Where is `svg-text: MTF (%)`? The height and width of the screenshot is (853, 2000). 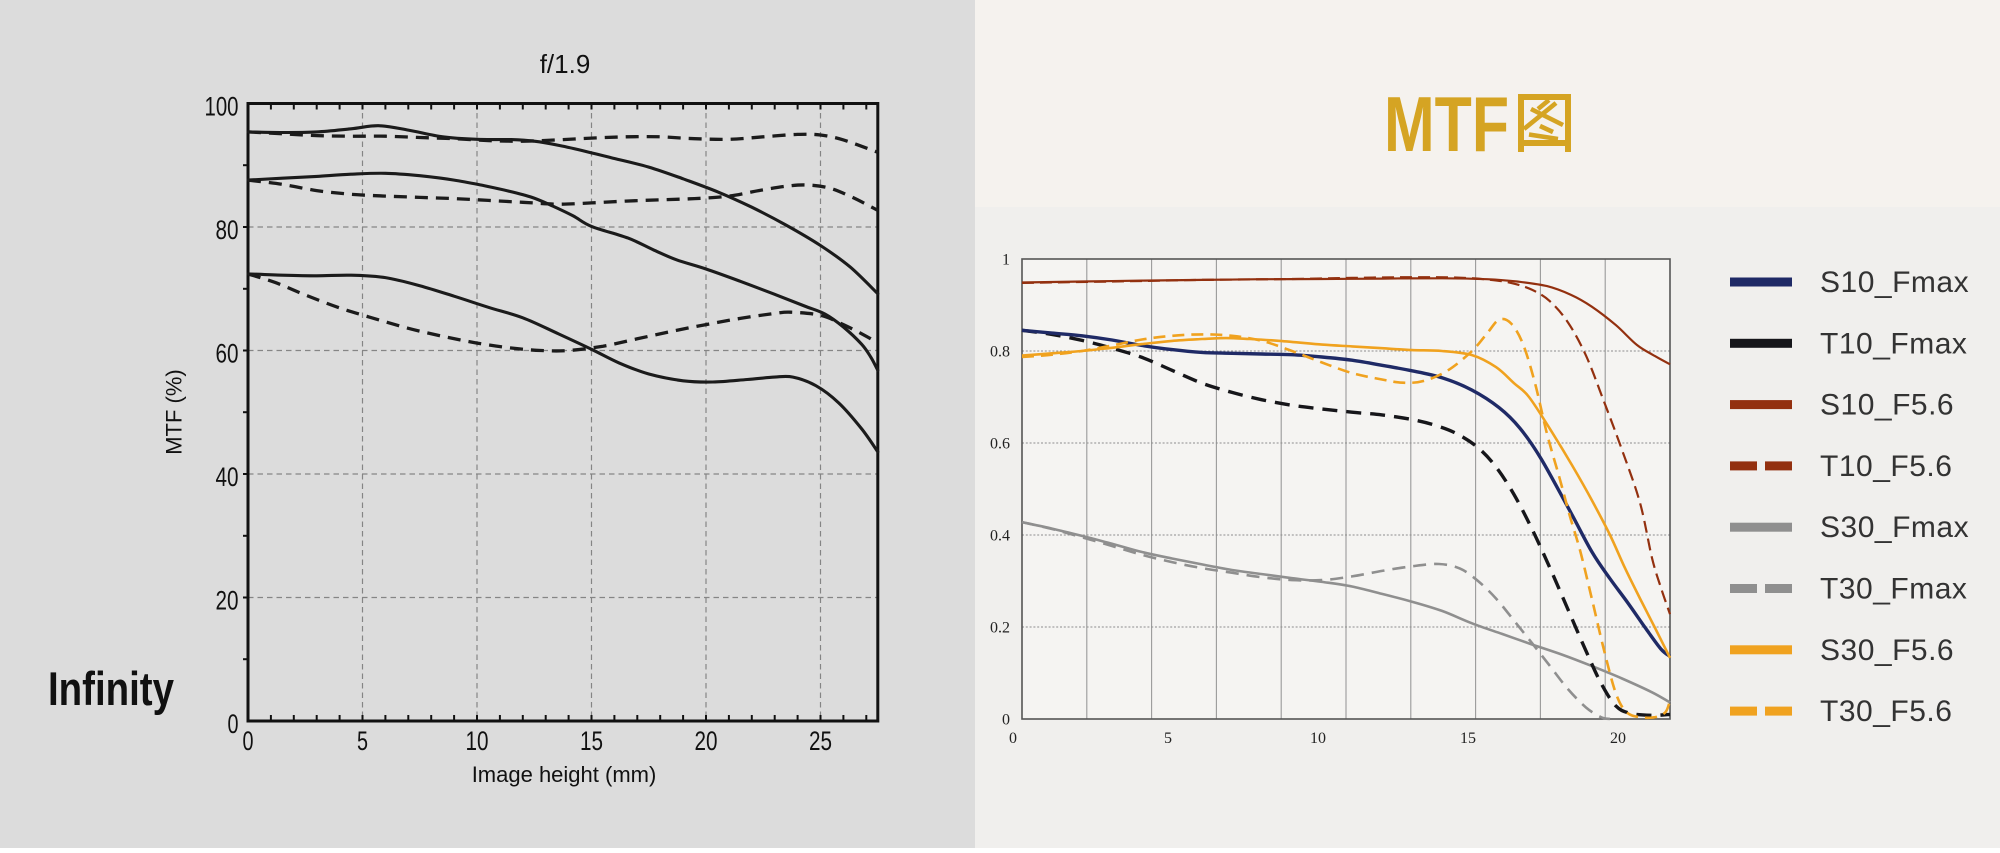 svg-text: MTF (%) is located at coordinates (174, 412).